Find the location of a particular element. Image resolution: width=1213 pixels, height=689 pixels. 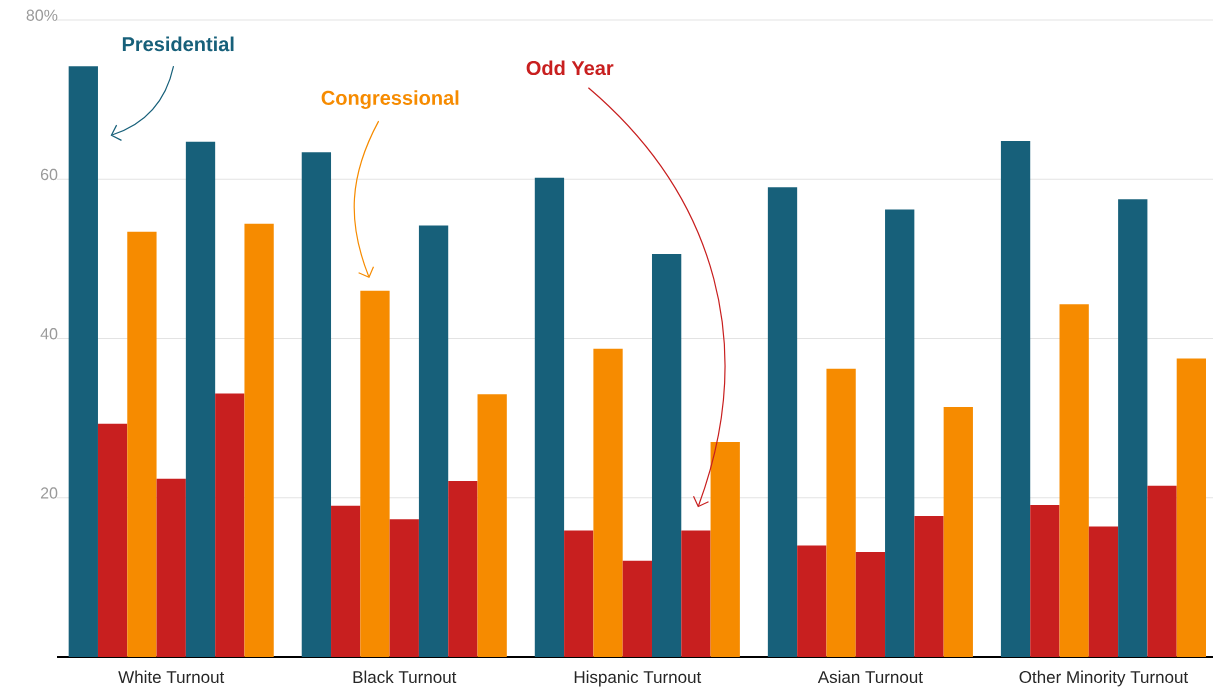

annotation: Presidential is located at coordinates (178, 44).